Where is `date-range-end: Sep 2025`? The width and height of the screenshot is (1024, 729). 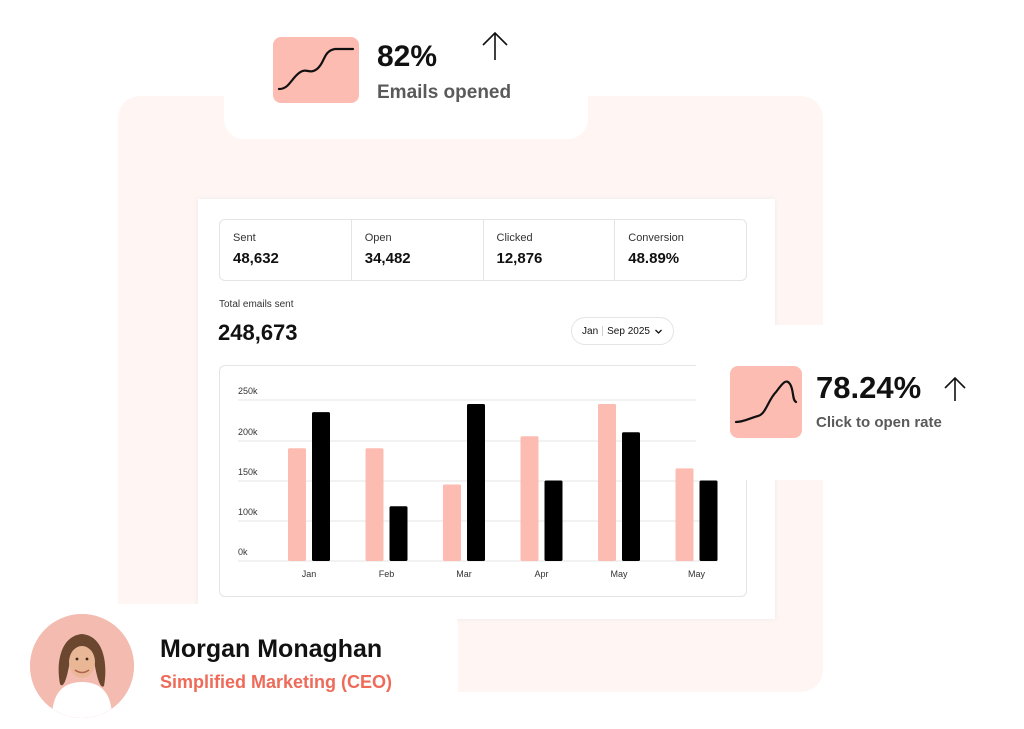 date-range-end: Sep 2025 is located at coordinates (628, 331).